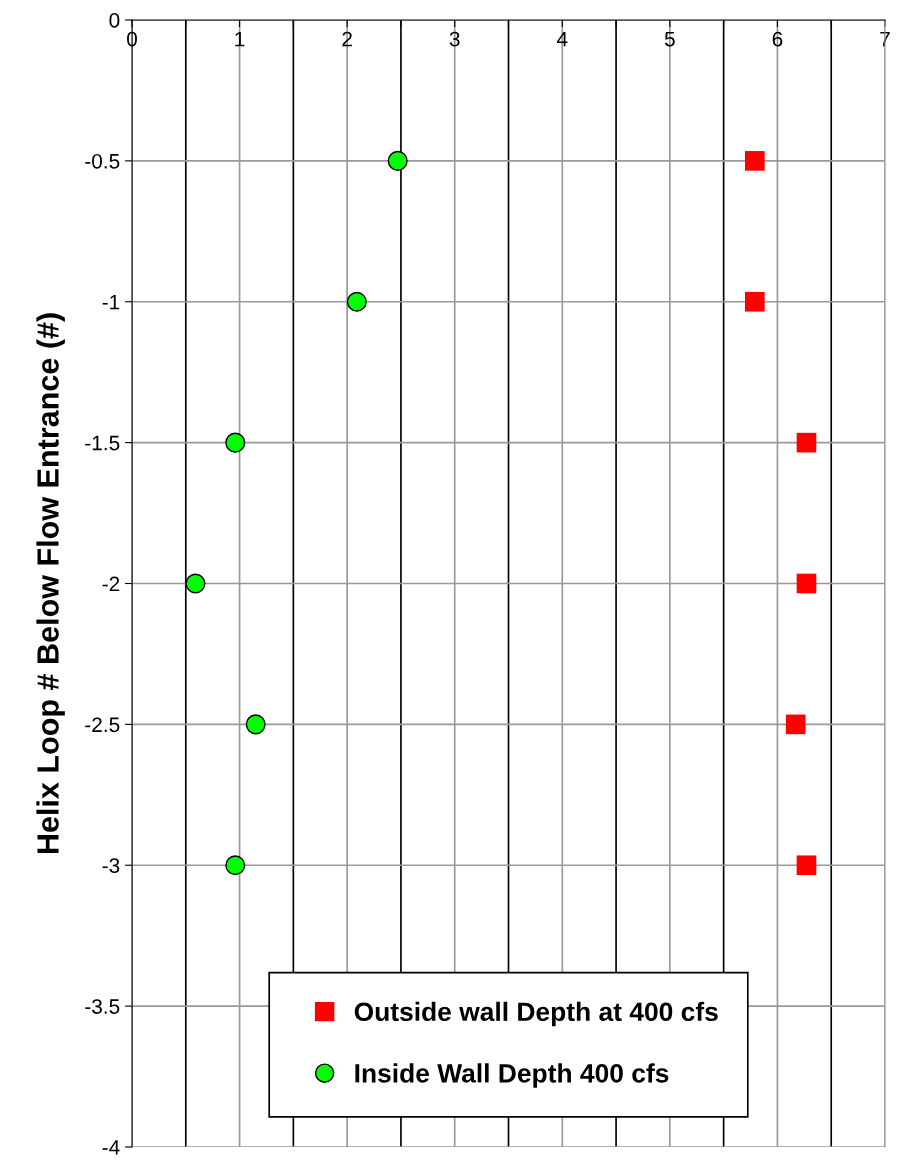  I want to click on y-tick-label: -3, so click(111, 865).